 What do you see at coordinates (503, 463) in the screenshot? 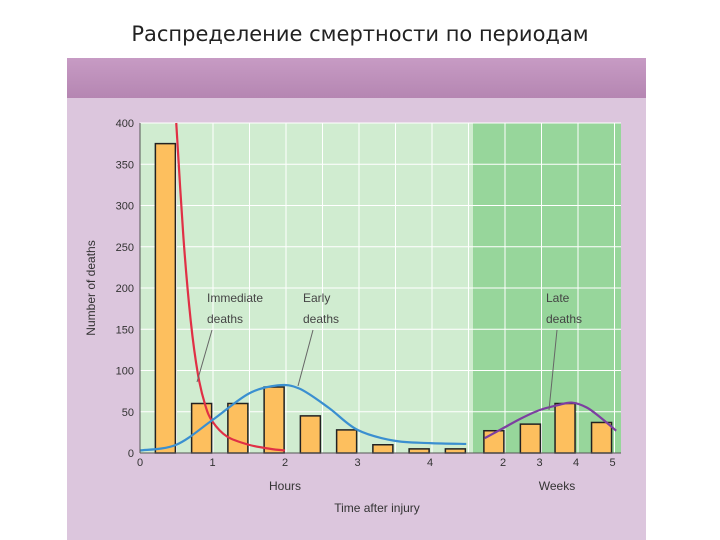
I see `weeks-tick-label: 2` at bounding box center [503, 463].